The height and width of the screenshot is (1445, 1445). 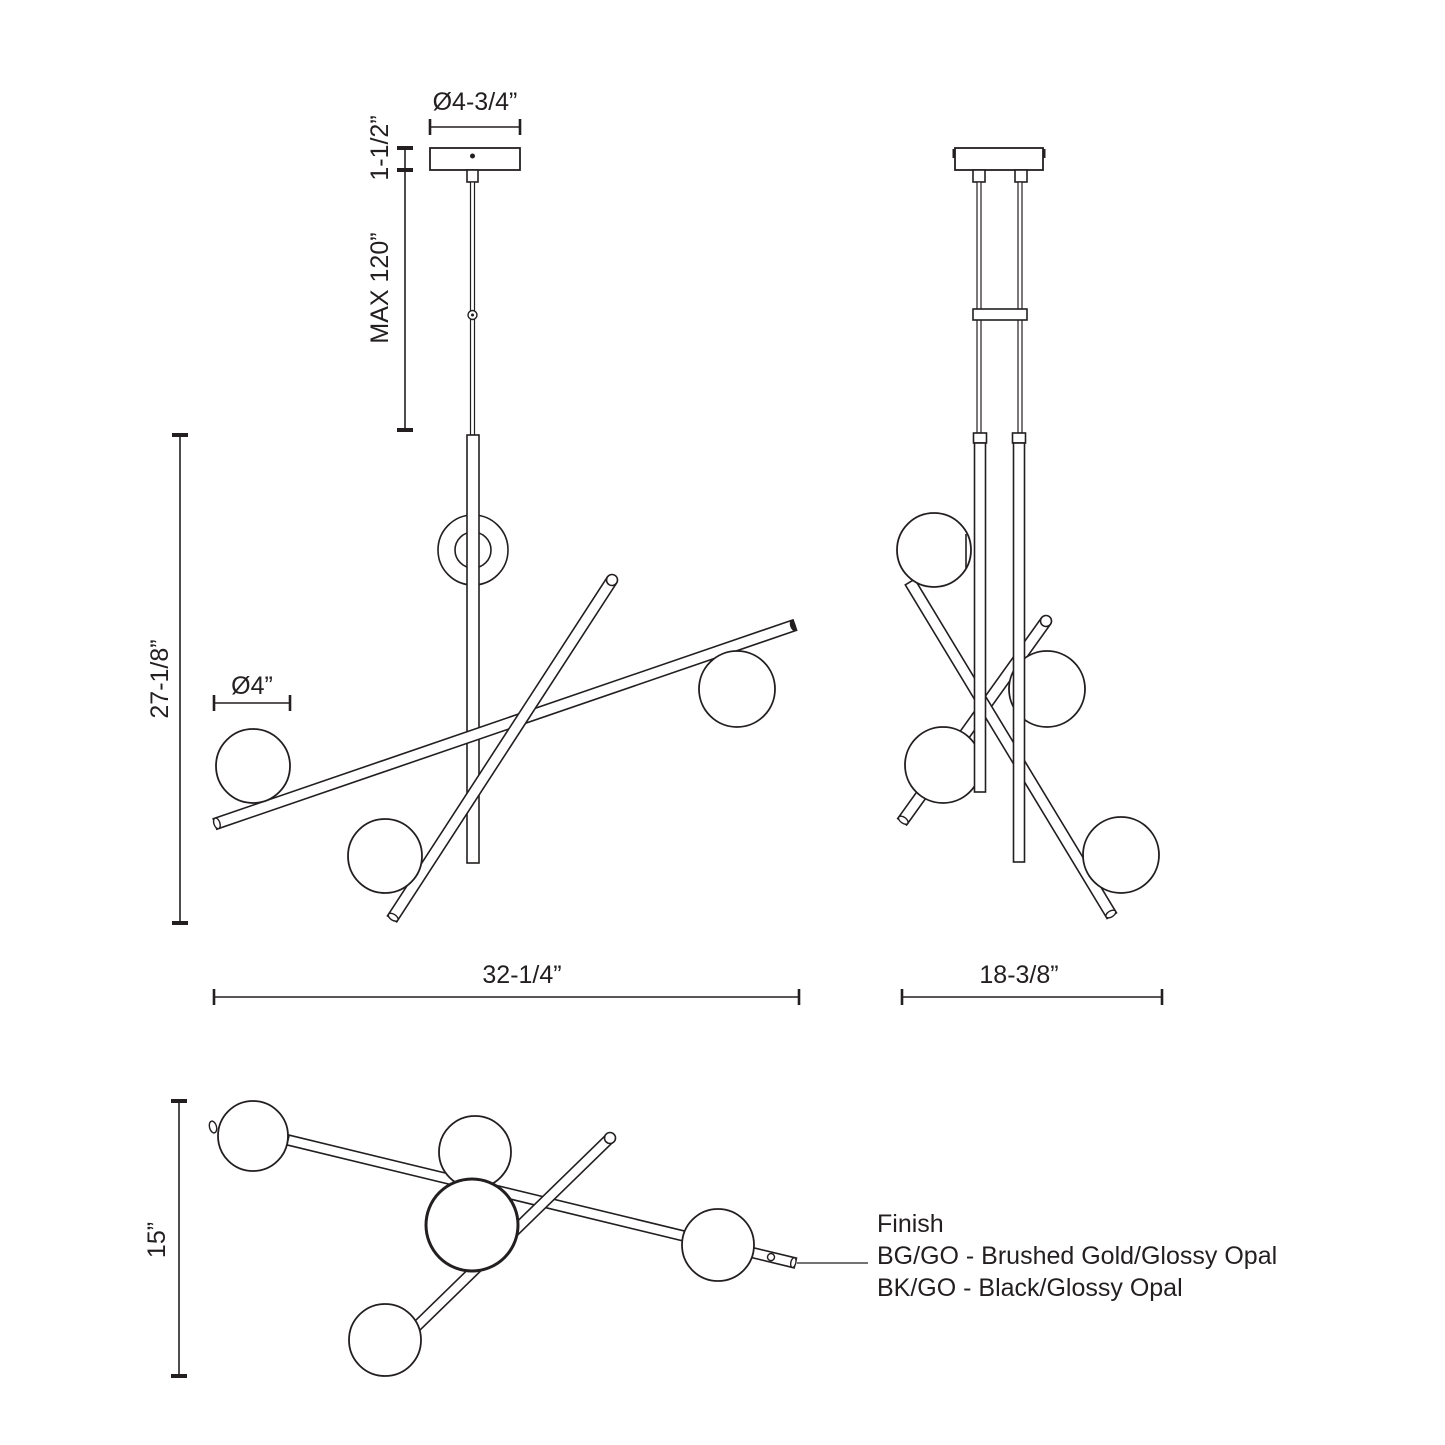 What do you see at coordinates (157, 1240) in the screenshot?
I see `dim-plan-depth-label: 15”` at bounding box center [157, 1240].